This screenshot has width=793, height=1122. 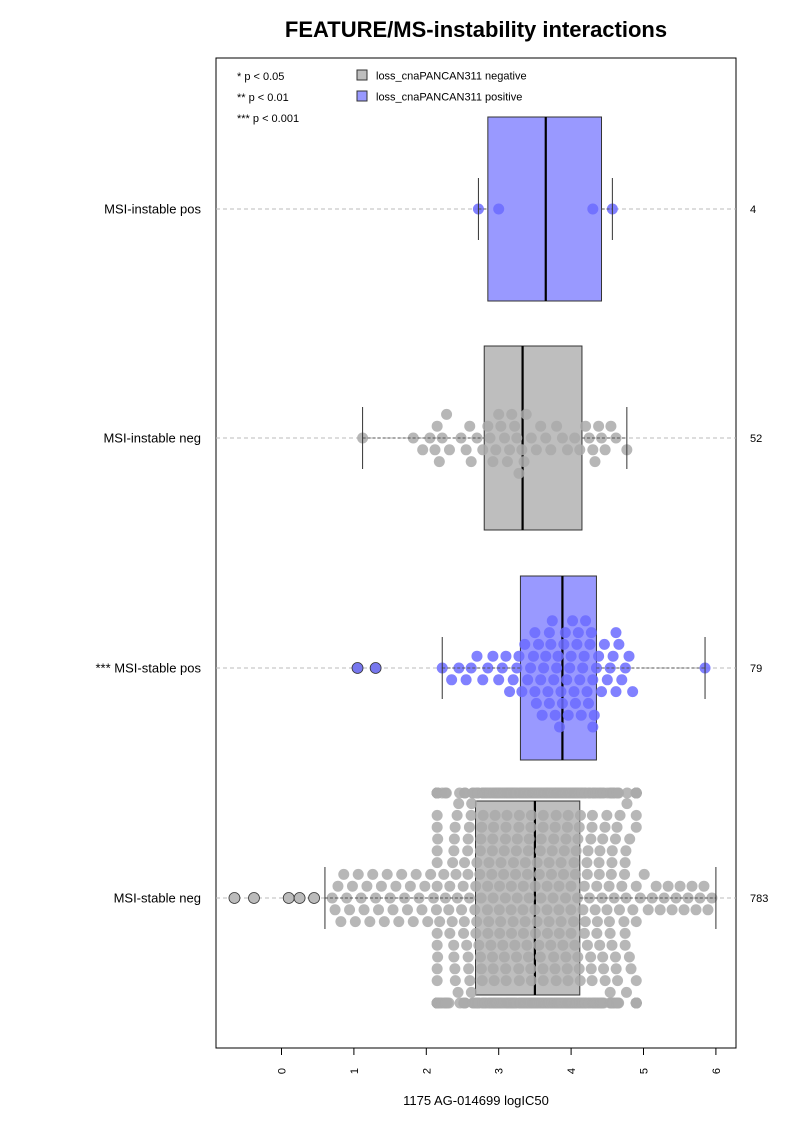 I want to click on group-count: 52, so click(x=756, y=439).